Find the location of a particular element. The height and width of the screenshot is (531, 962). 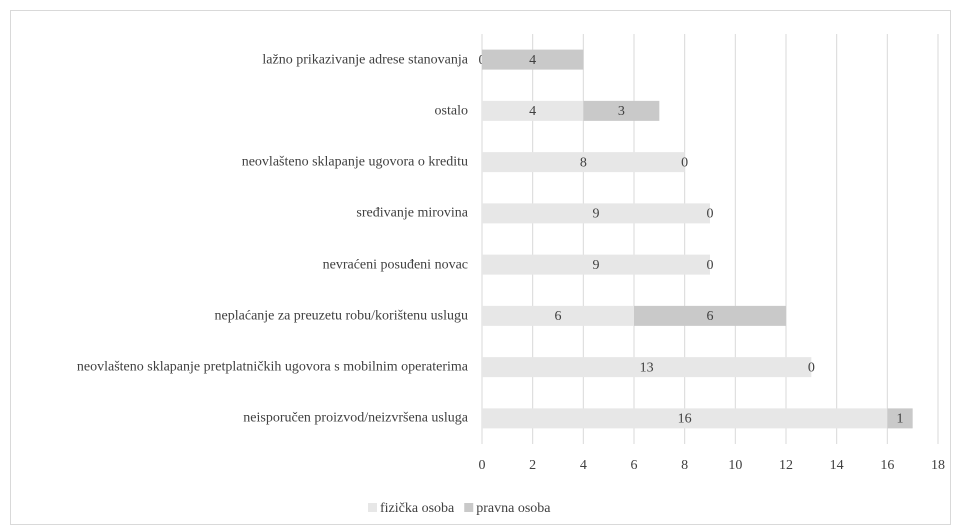

value-label: 13 is located at coordinates (647, 367).